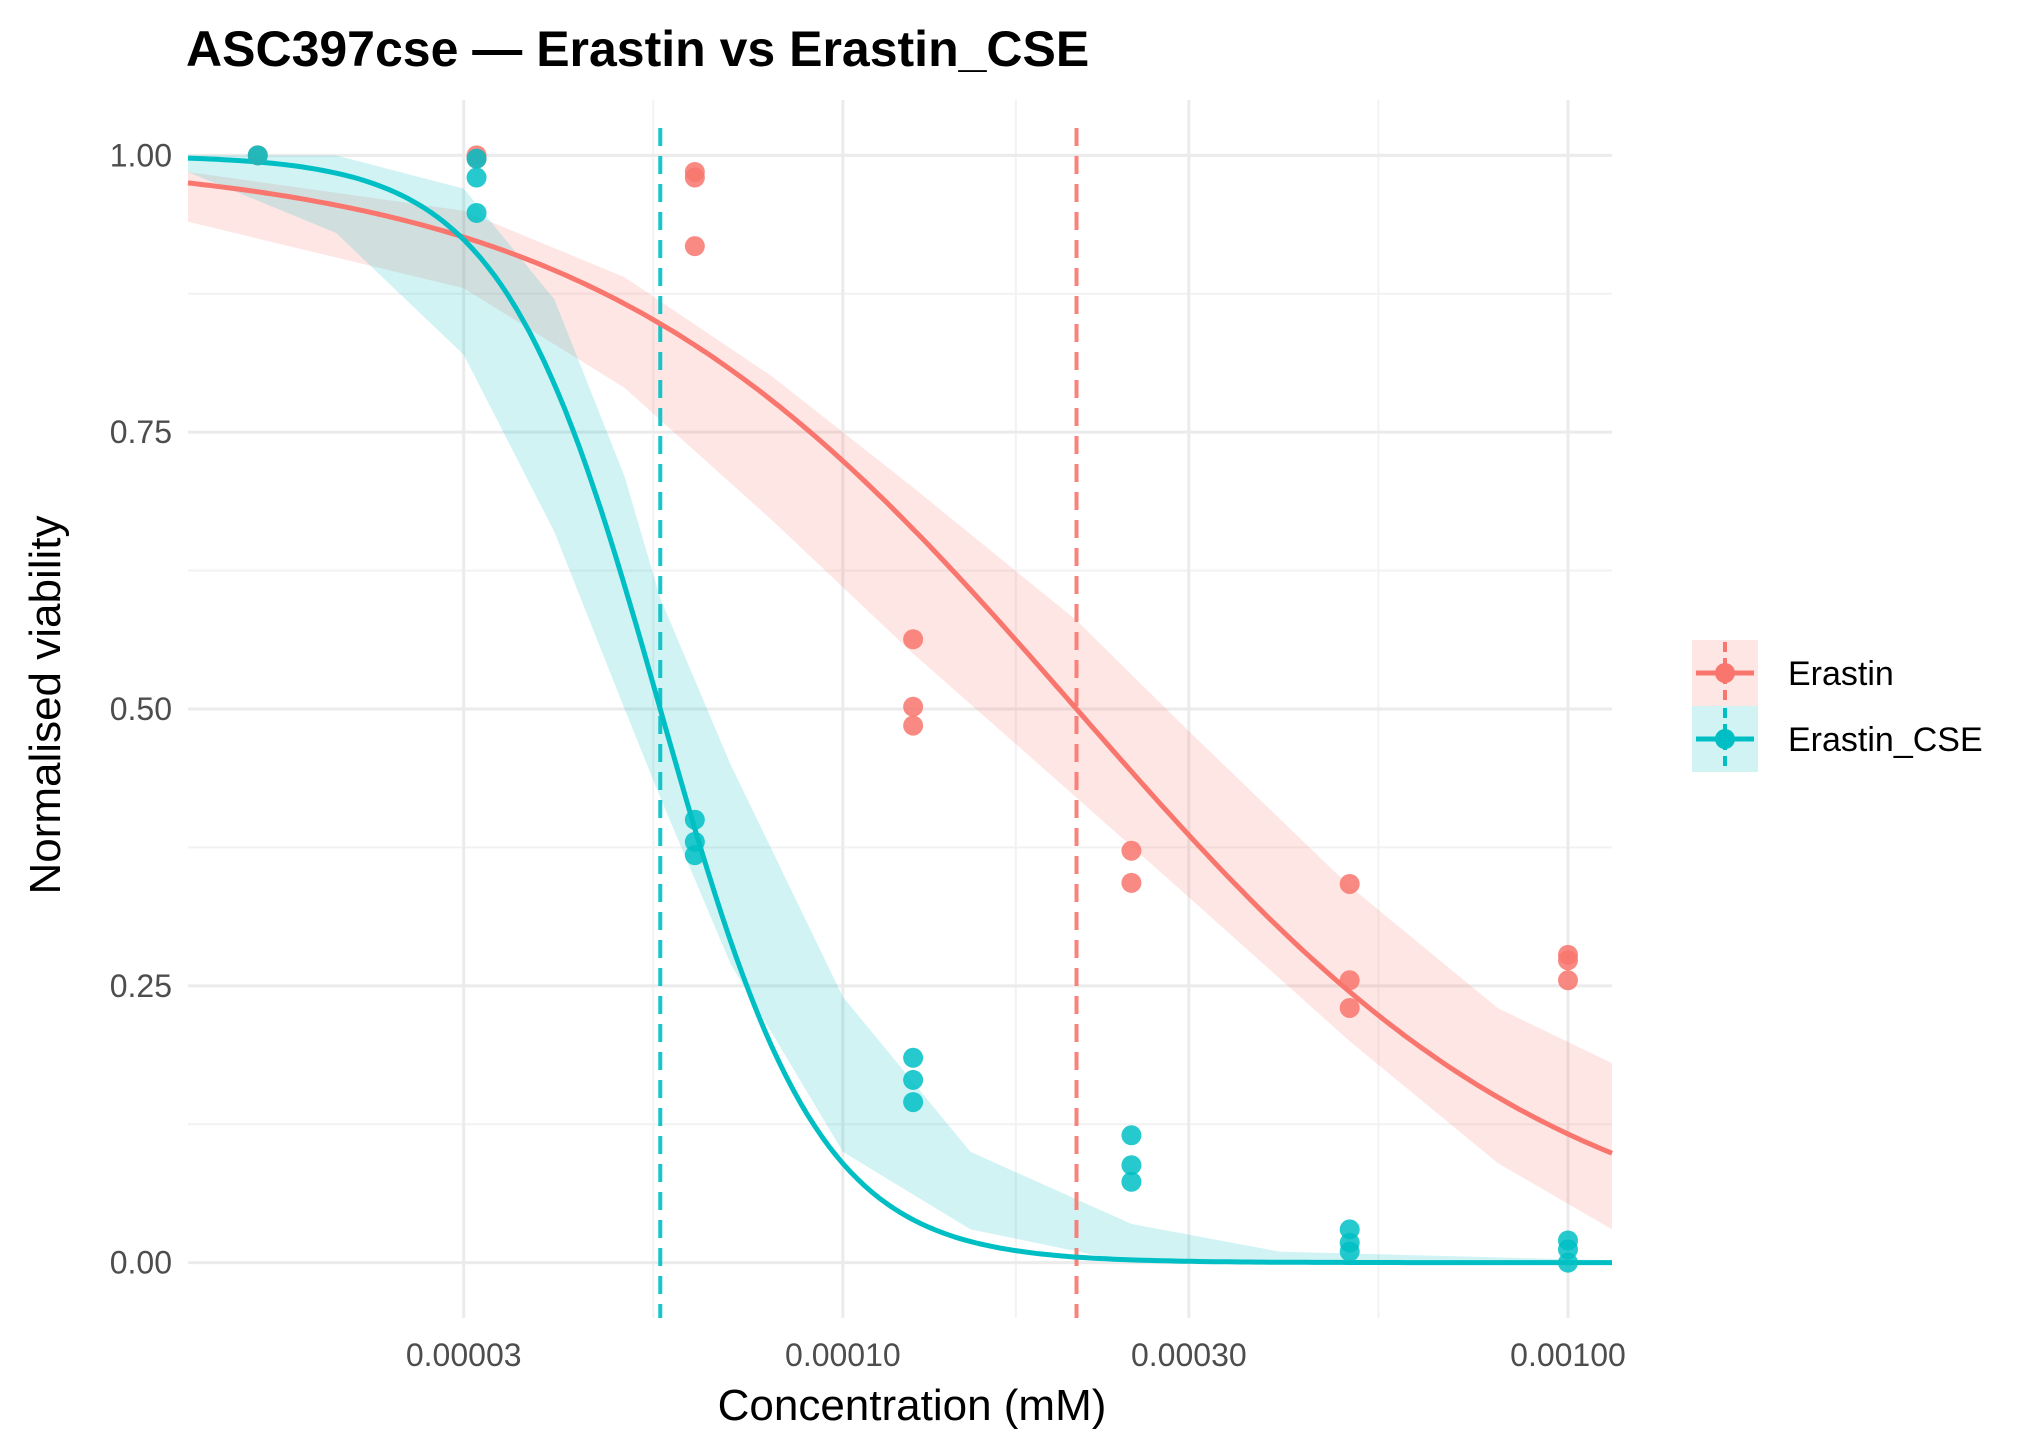  Describe the element at coordinates (1568, 1355) in the screenshot. I see `x-tick-label: 0.00100` at that location.